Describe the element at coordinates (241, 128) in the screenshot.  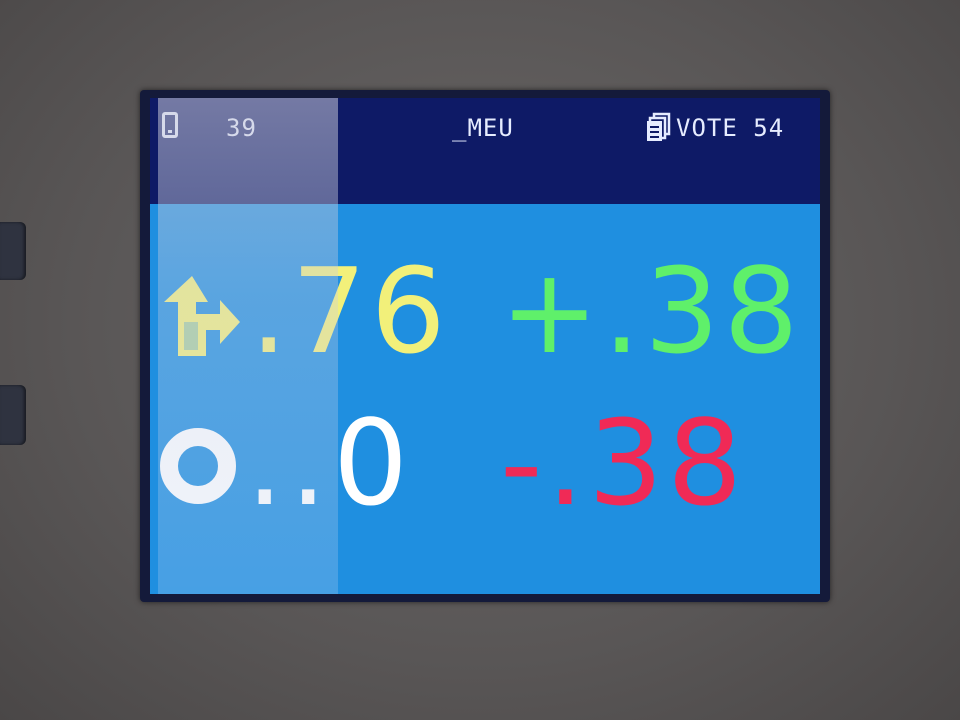
I see `status-left-value: 39` at that location.